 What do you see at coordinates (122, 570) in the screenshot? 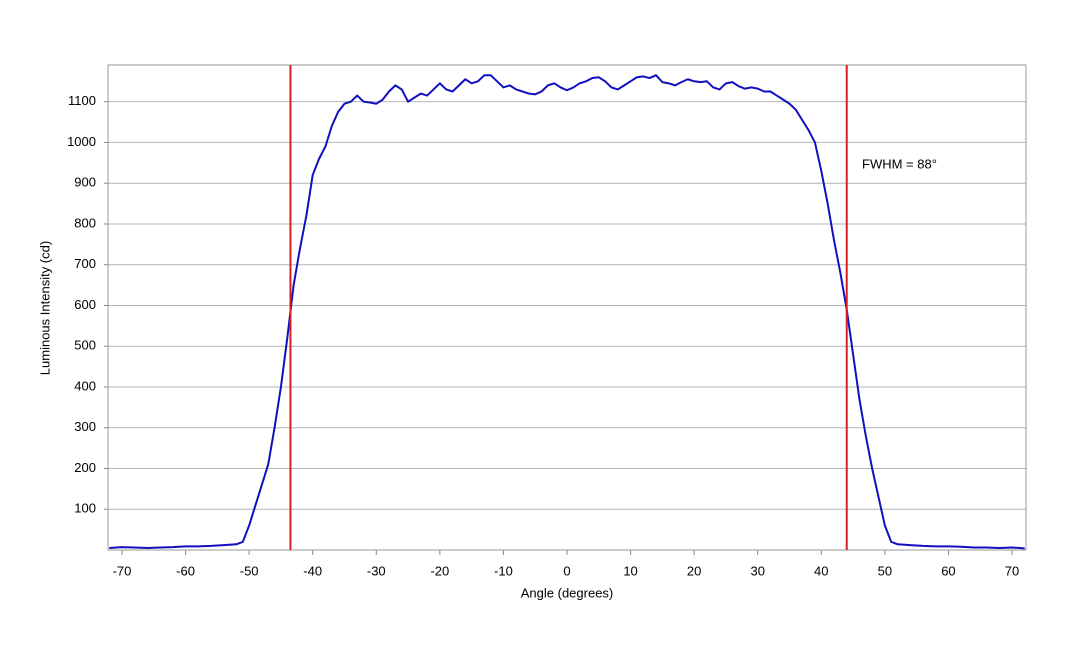
I see `x-tick-label: -70` at bounding box center [122, 570].